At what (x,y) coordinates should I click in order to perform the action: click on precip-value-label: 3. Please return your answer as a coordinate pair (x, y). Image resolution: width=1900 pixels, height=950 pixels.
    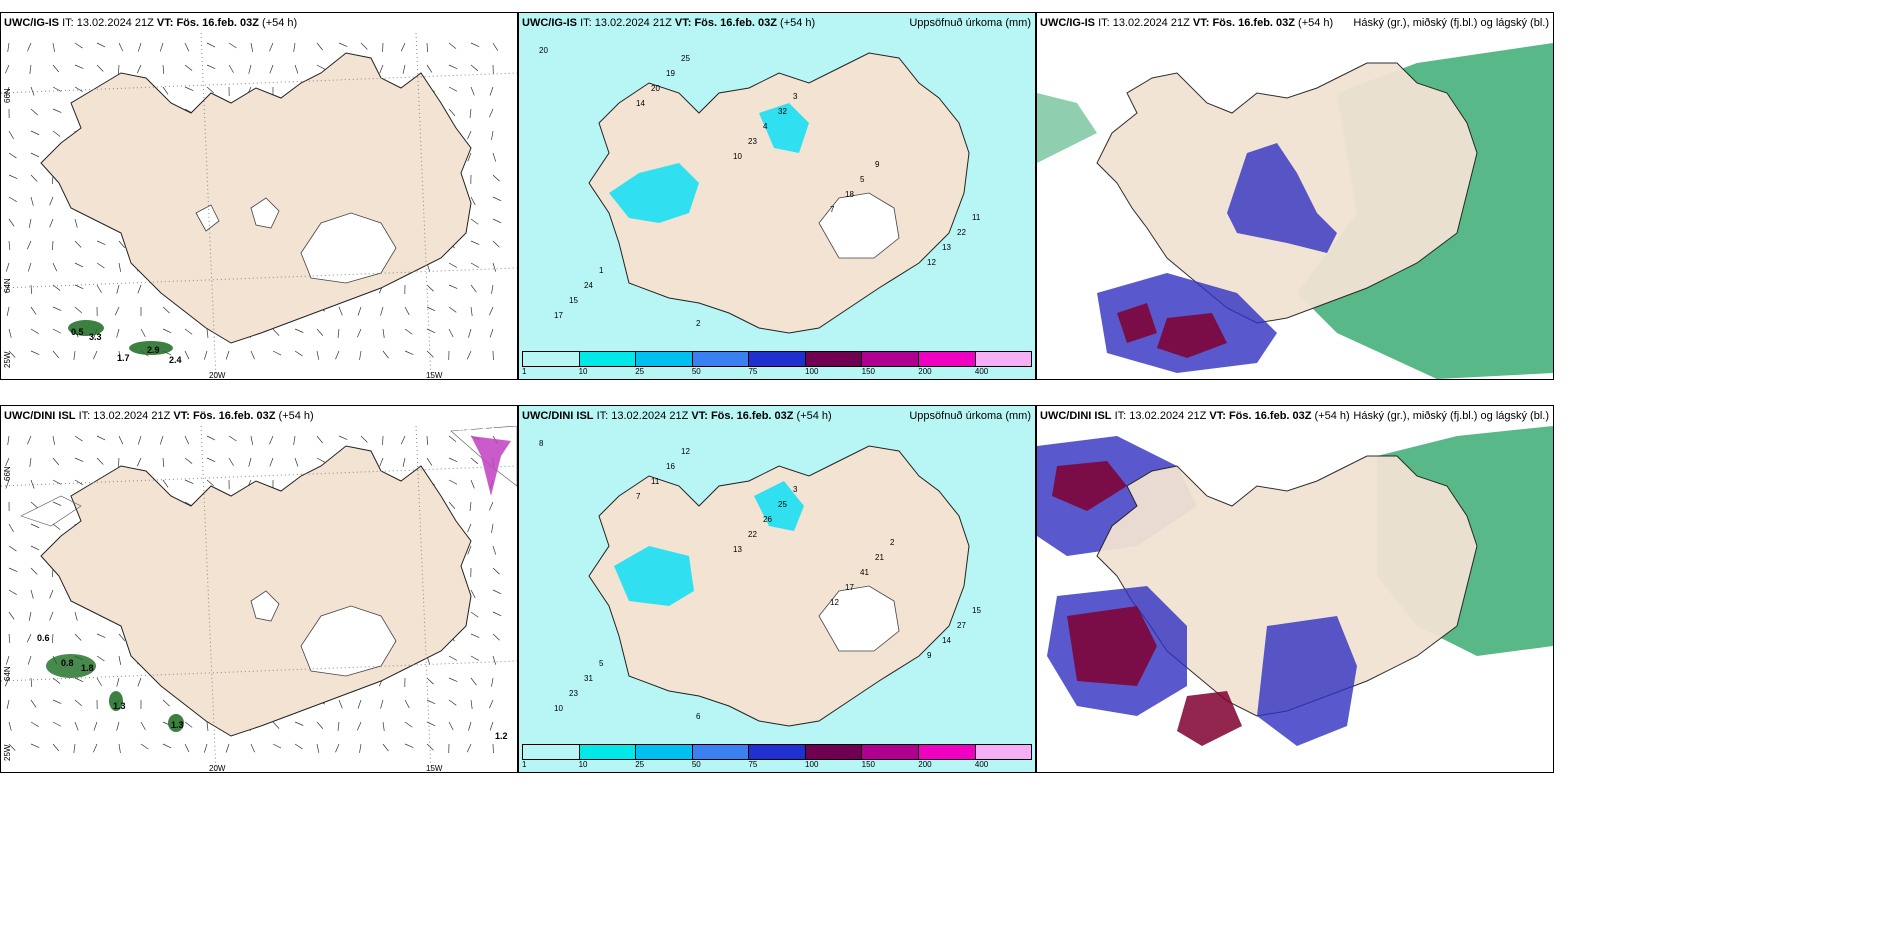
    Looking at the image, I should click on (795, 96).